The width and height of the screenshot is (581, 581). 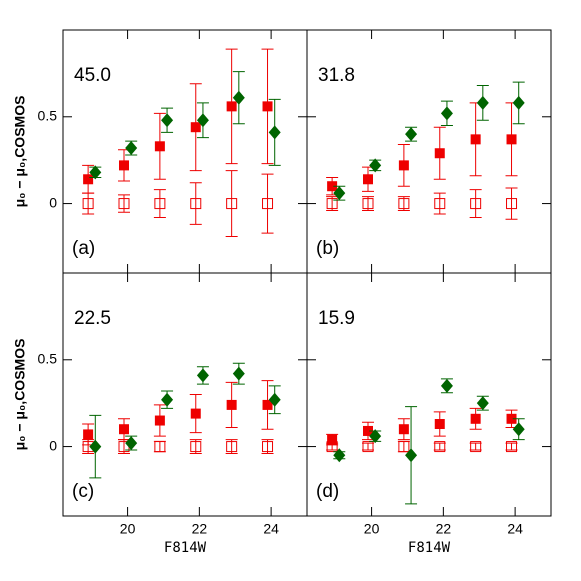 What do you see at coordinates (92, 318) in the screenshot?
I see `annotation: 22.5` at bounding box center [92, 318].